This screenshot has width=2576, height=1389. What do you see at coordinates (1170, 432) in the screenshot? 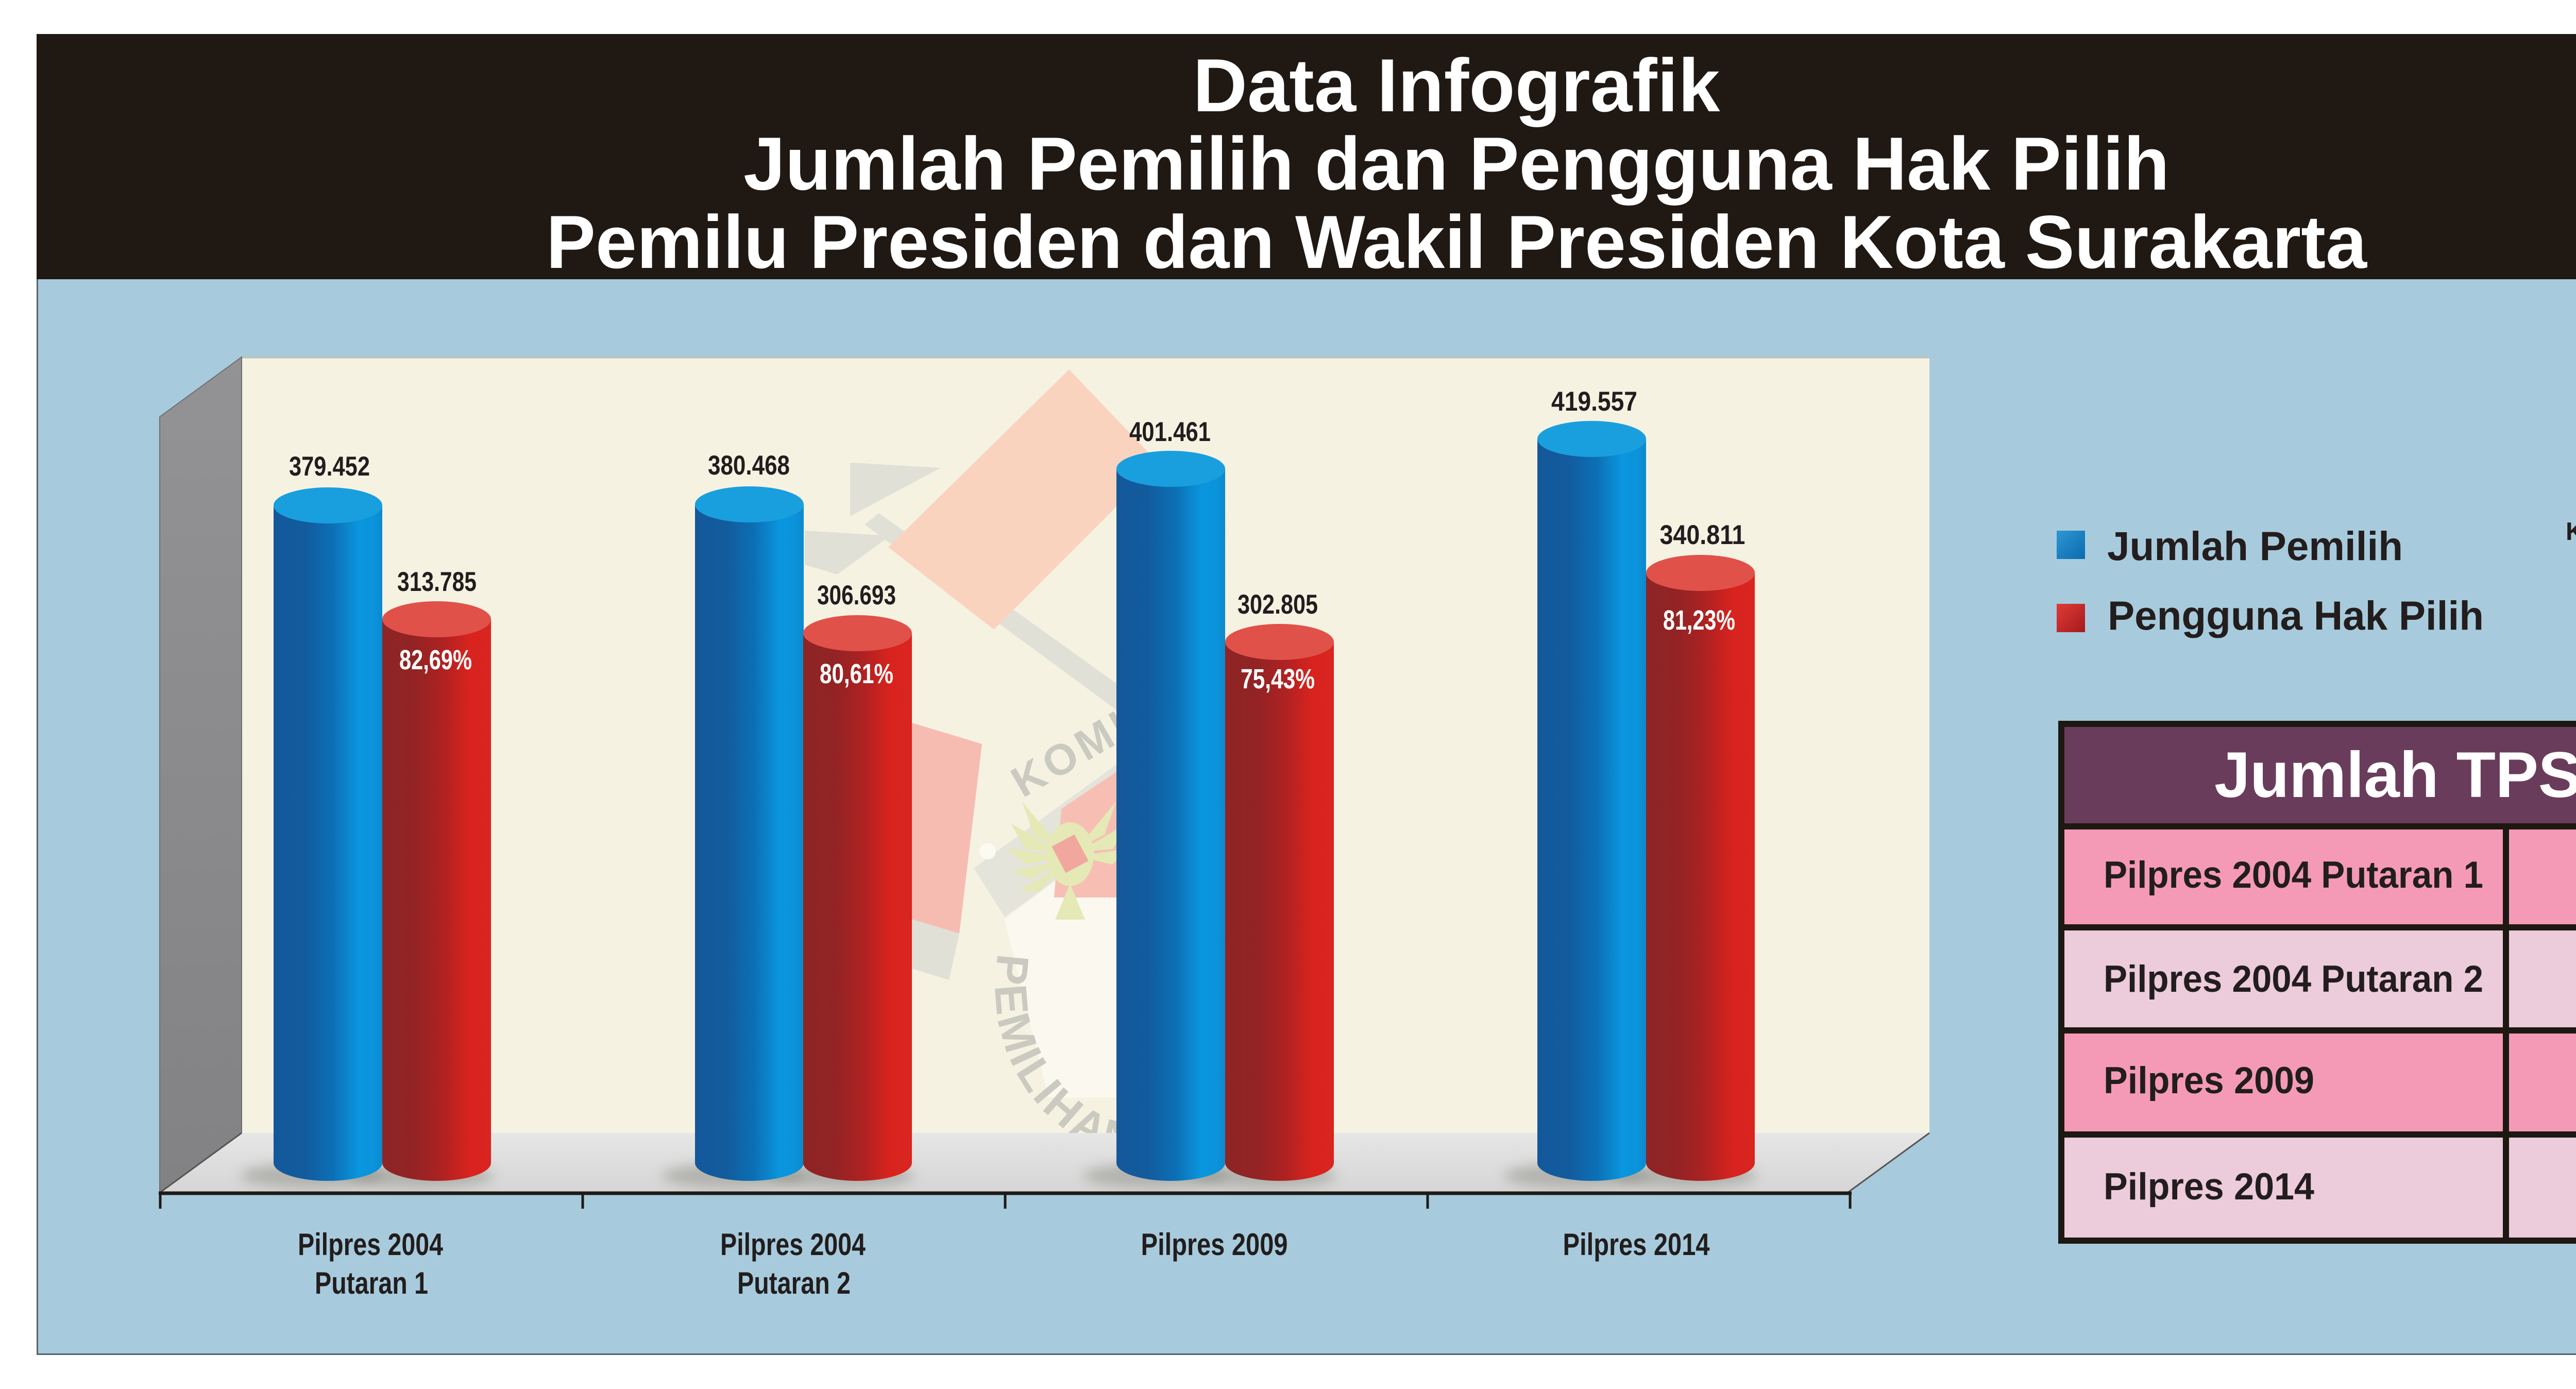
I see `svg-text: 401.461` at bounding box center [1170, 432].